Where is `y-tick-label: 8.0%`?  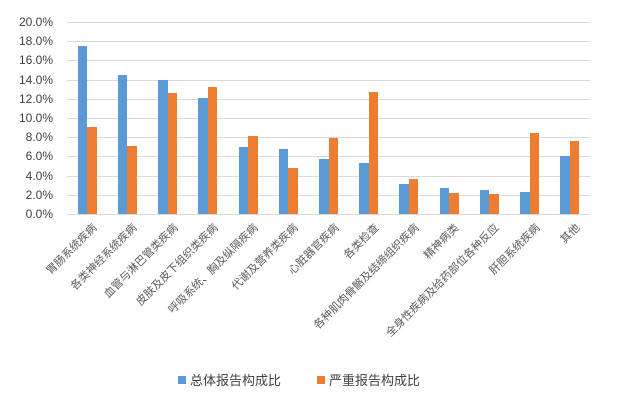
y-tick-label: 8.0% is located at coordinates (39, 137).